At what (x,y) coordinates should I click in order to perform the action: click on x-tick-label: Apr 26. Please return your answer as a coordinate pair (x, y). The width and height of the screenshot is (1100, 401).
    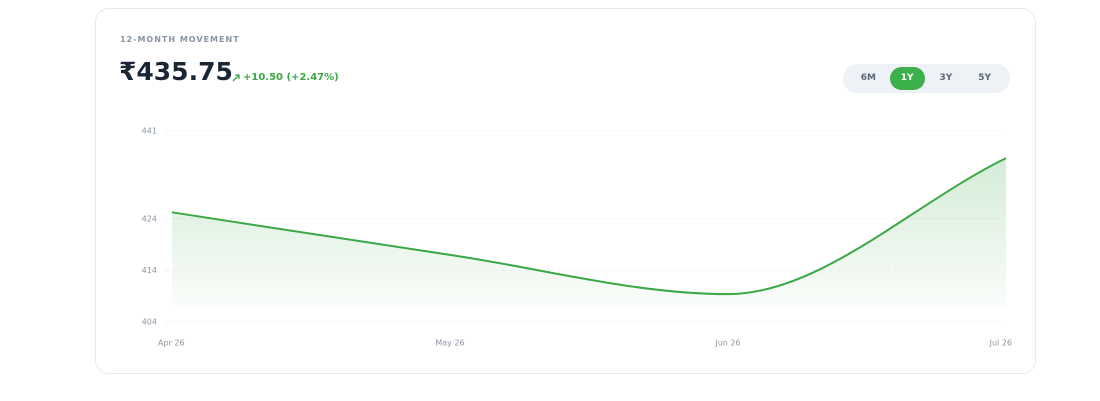
    Looking at the image, I should click on (171, 343).